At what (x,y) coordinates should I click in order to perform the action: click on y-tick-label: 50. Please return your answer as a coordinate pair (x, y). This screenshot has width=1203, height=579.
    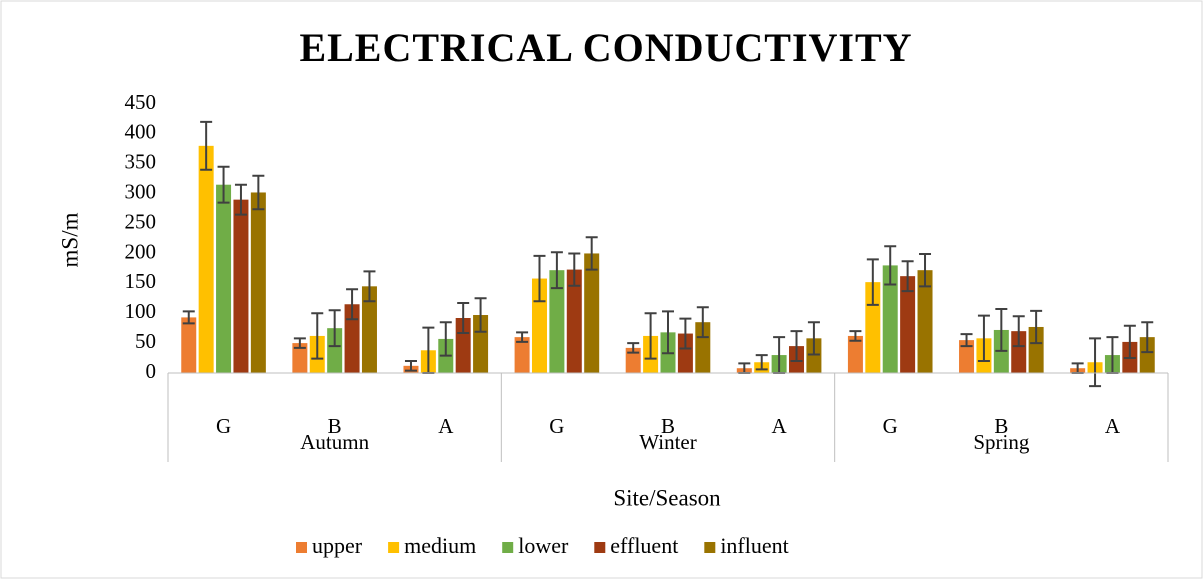
    Looking at the image, I should click on (145, 341).